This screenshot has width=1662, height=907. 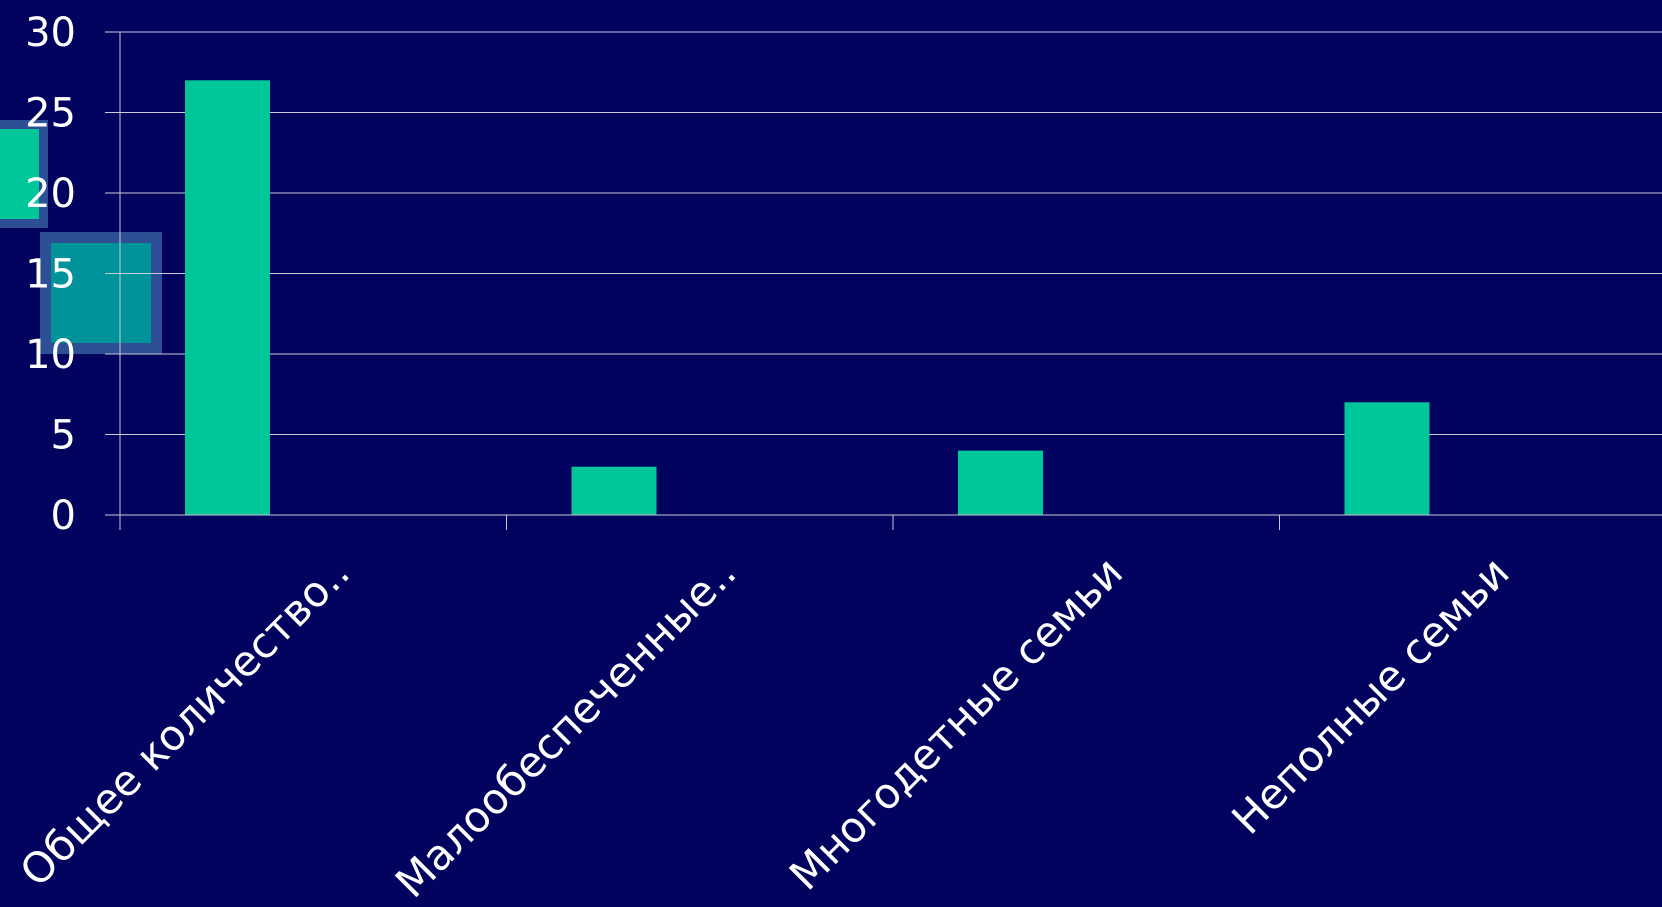 I want to click on y-tick-label: 20, so click(x=50, y=194).